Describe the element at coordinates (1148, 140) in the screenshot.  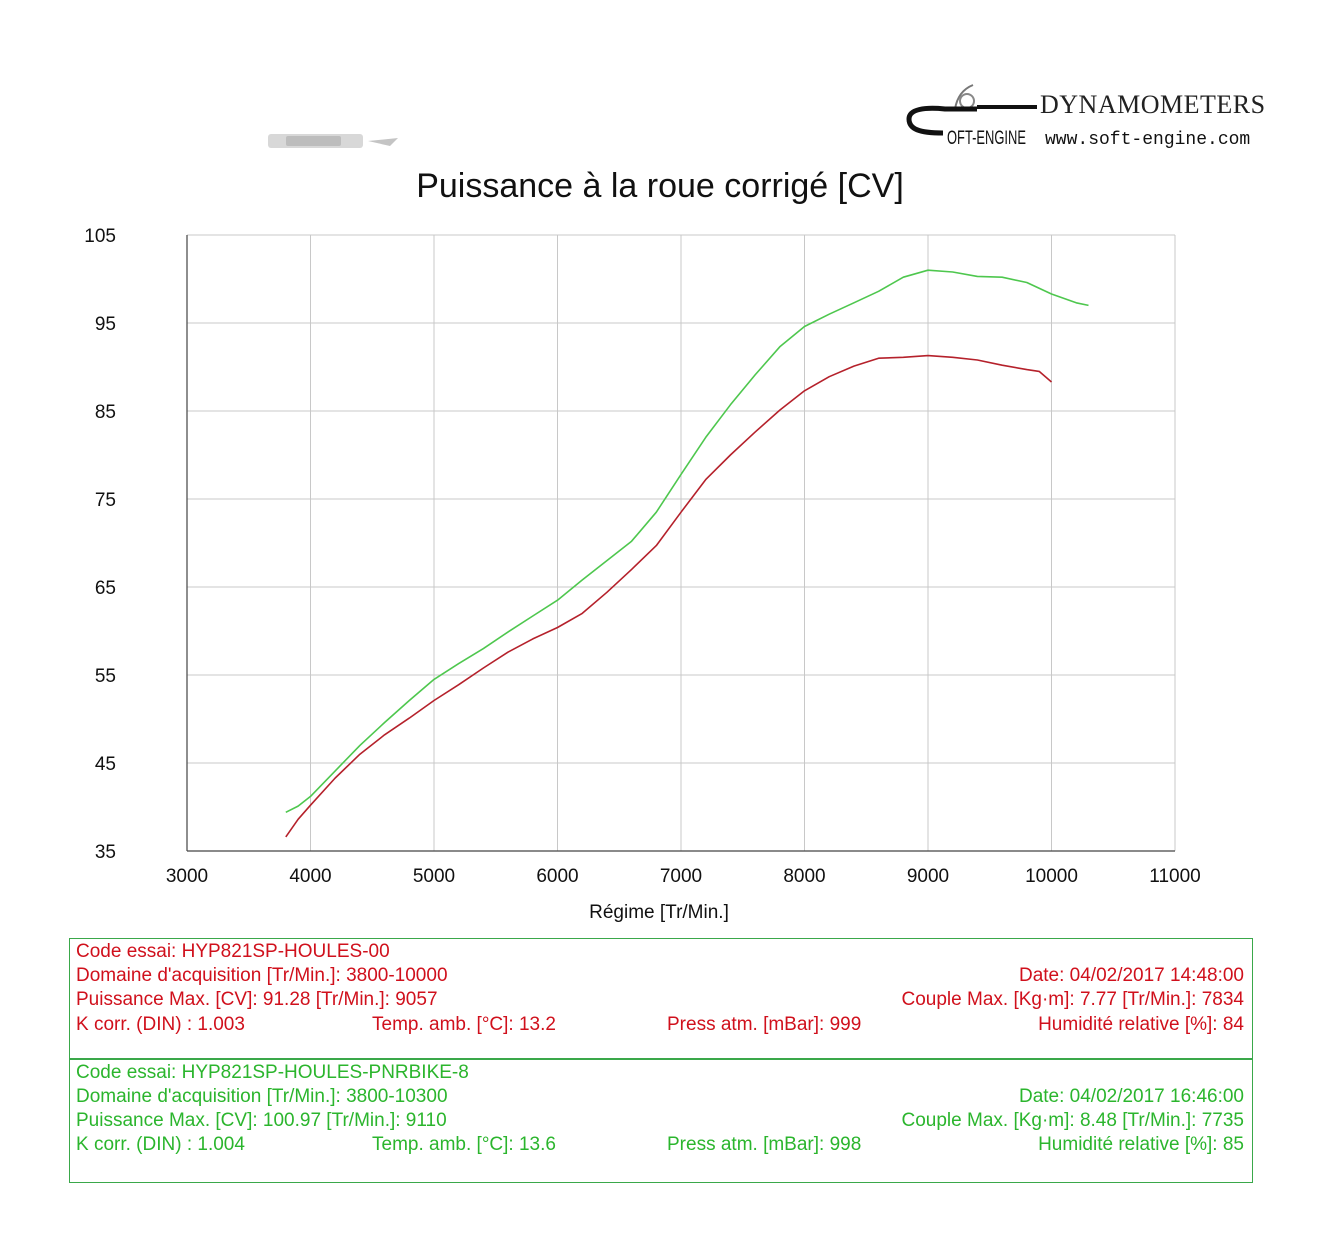
I see `brand-url: www.soft-engine.com` at that location.